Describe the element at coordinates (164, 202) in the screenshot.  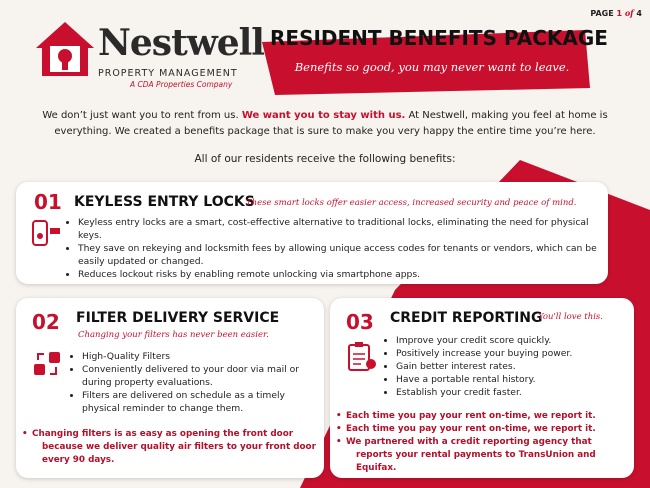
I see `section-title: KEYLESS ENTRY LOCKS` at that location.